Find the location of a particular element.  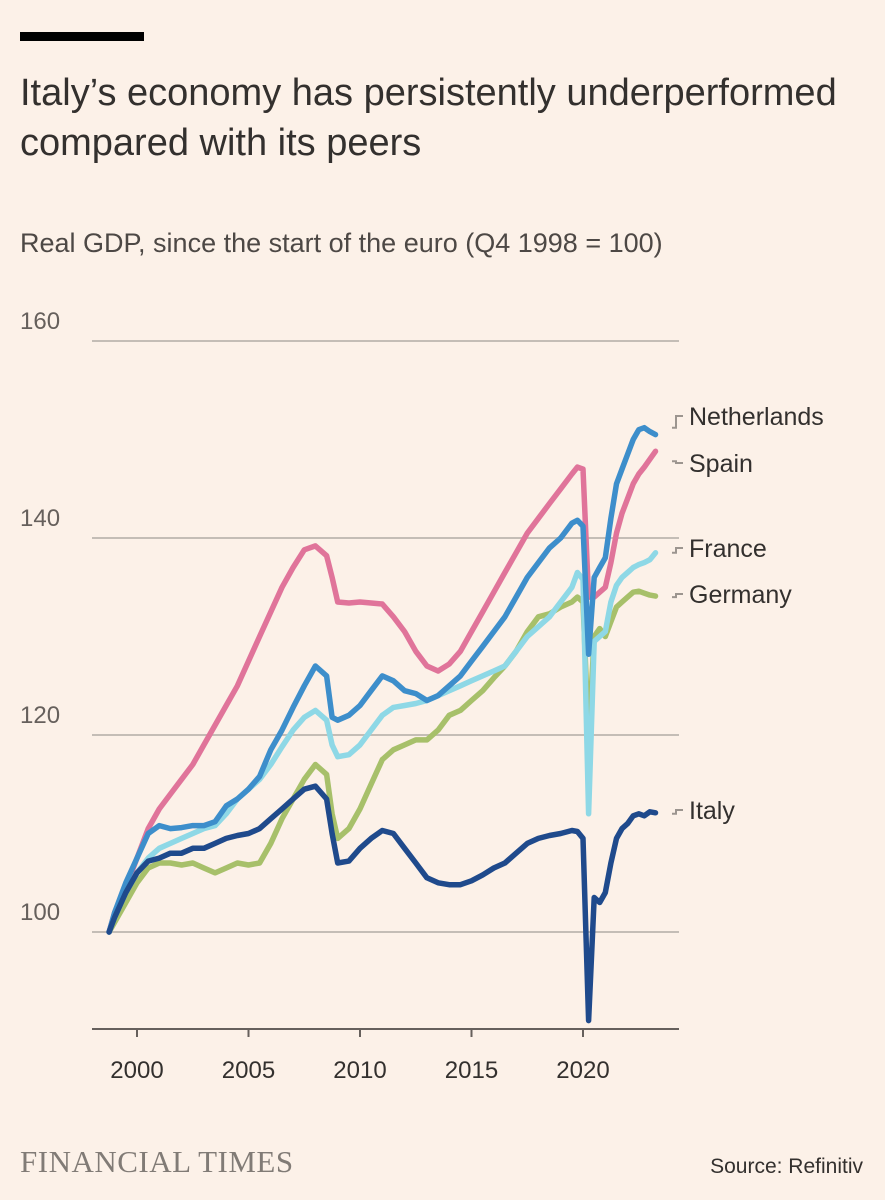

x-tick-label-2005: 2005 is located at coordinates (248, 1070).